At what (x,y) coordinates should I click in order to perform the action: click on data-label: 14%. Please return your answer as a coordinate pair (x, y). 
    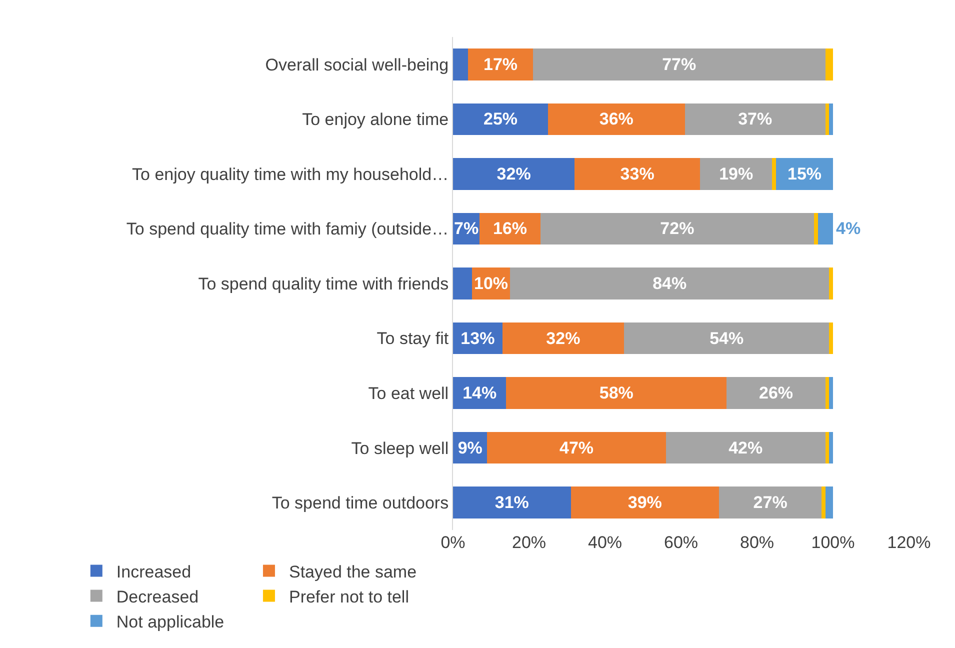
    Looking at the image, I should click on (479, 393).